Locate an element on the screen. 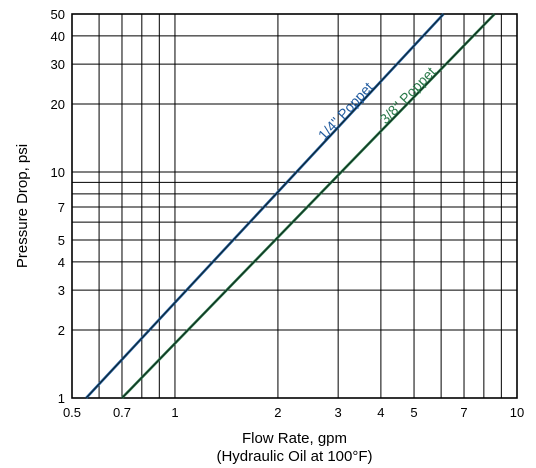 This screenshot has width=536, height=468. x-tick-label: 0.5 is located at coordinates (72, 412).